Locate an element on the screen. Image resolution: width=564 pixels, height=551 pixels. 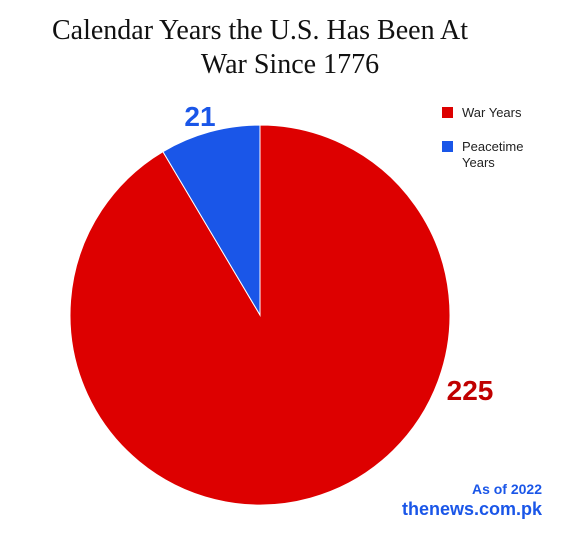
legend-label-peacetime-years: Peacetime Years is located at coordinates (493, 154).